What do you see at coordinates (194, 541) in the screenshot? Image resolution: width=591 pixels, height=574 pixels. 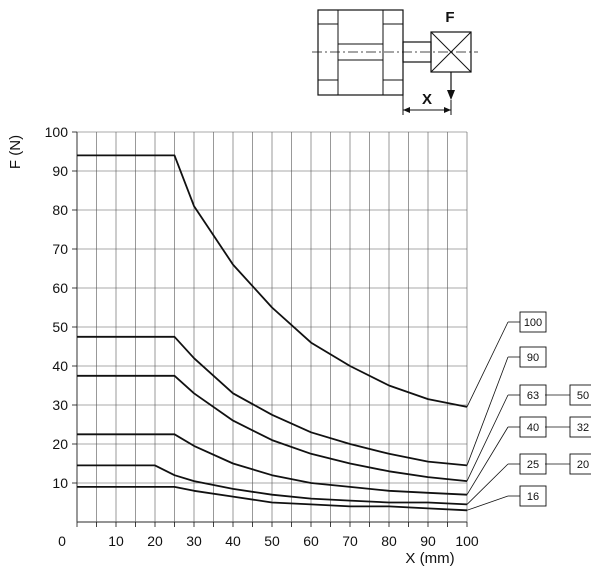 I see `x-tick-label: 30` at bounding box center [194, 541].